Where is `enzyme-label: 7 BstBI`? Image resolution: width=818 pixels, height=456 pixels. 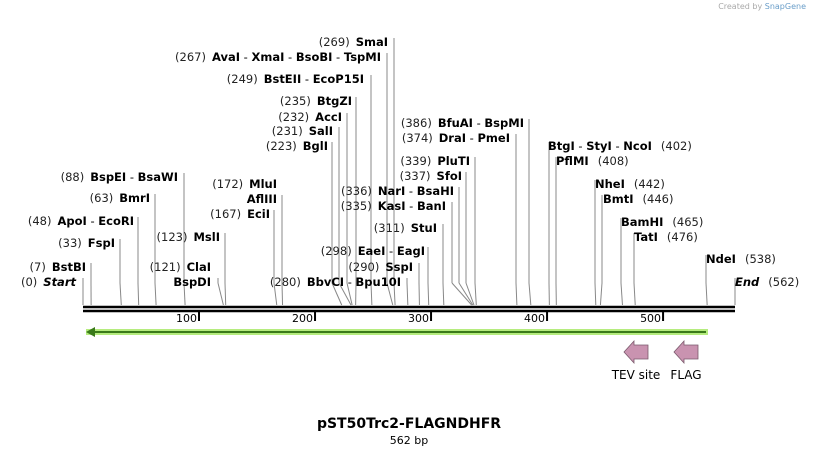 enzyme-label: 7 BstBI is located at coordinates (58, 267).